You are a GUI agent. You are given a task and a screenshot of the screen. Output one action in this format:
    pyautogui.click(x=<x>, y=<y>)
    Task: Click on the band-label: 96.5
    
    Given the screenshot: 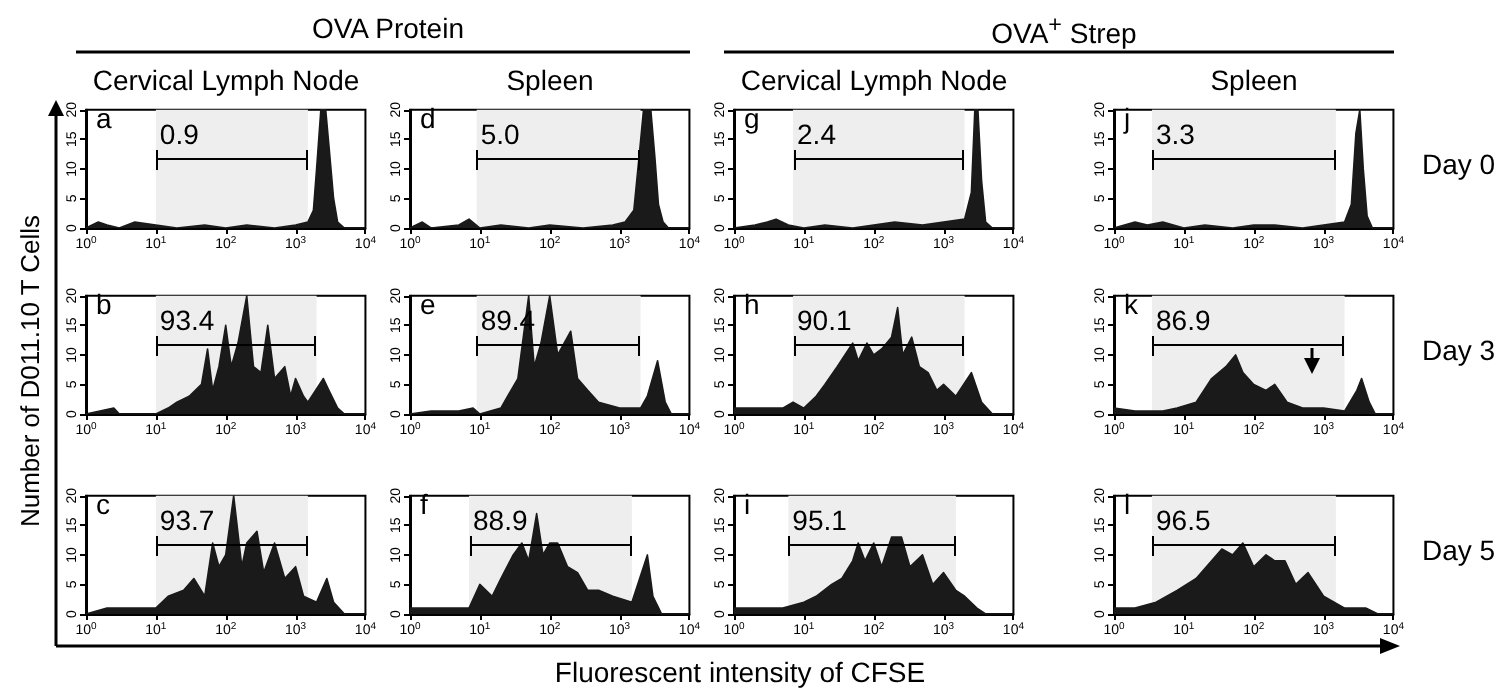 What is the action you would take?
    pyautogui.click(x=1183, y=519)
    